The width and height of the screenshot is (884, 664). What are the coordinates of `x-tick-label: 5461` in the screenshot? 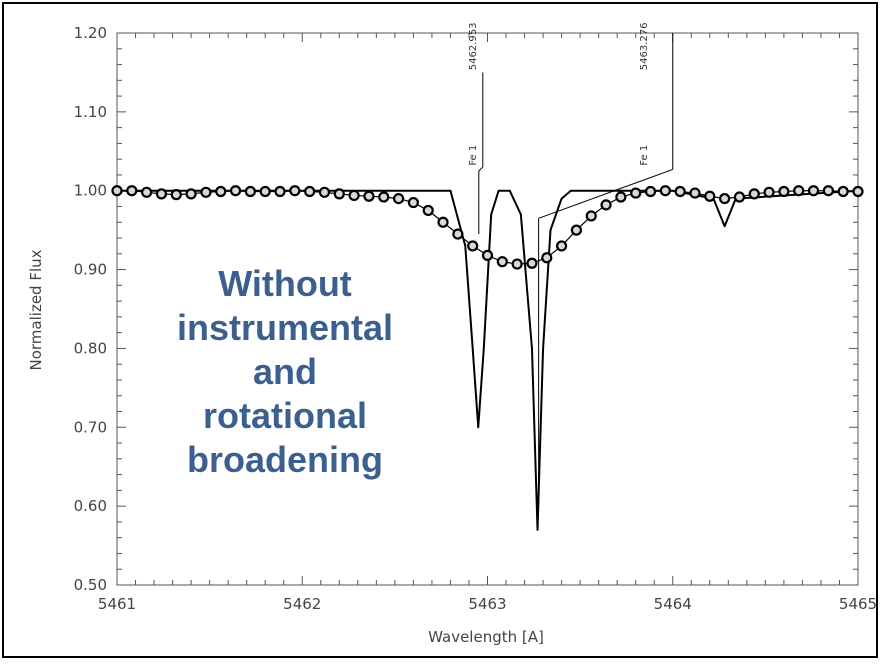 It's located at (117, 604).